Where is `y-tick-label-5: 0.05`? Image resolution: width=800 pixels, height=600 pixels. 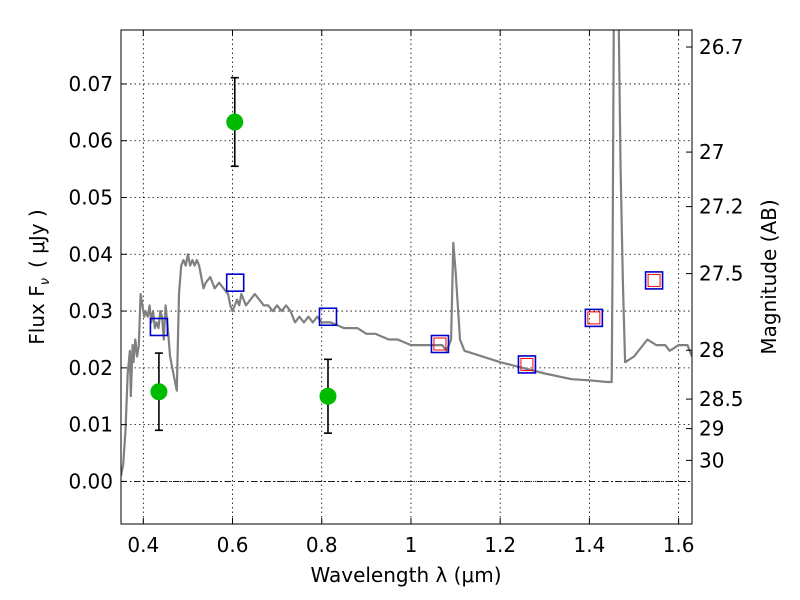 y-tick-label-5: 0.05 is located at coordinates (90, 198).